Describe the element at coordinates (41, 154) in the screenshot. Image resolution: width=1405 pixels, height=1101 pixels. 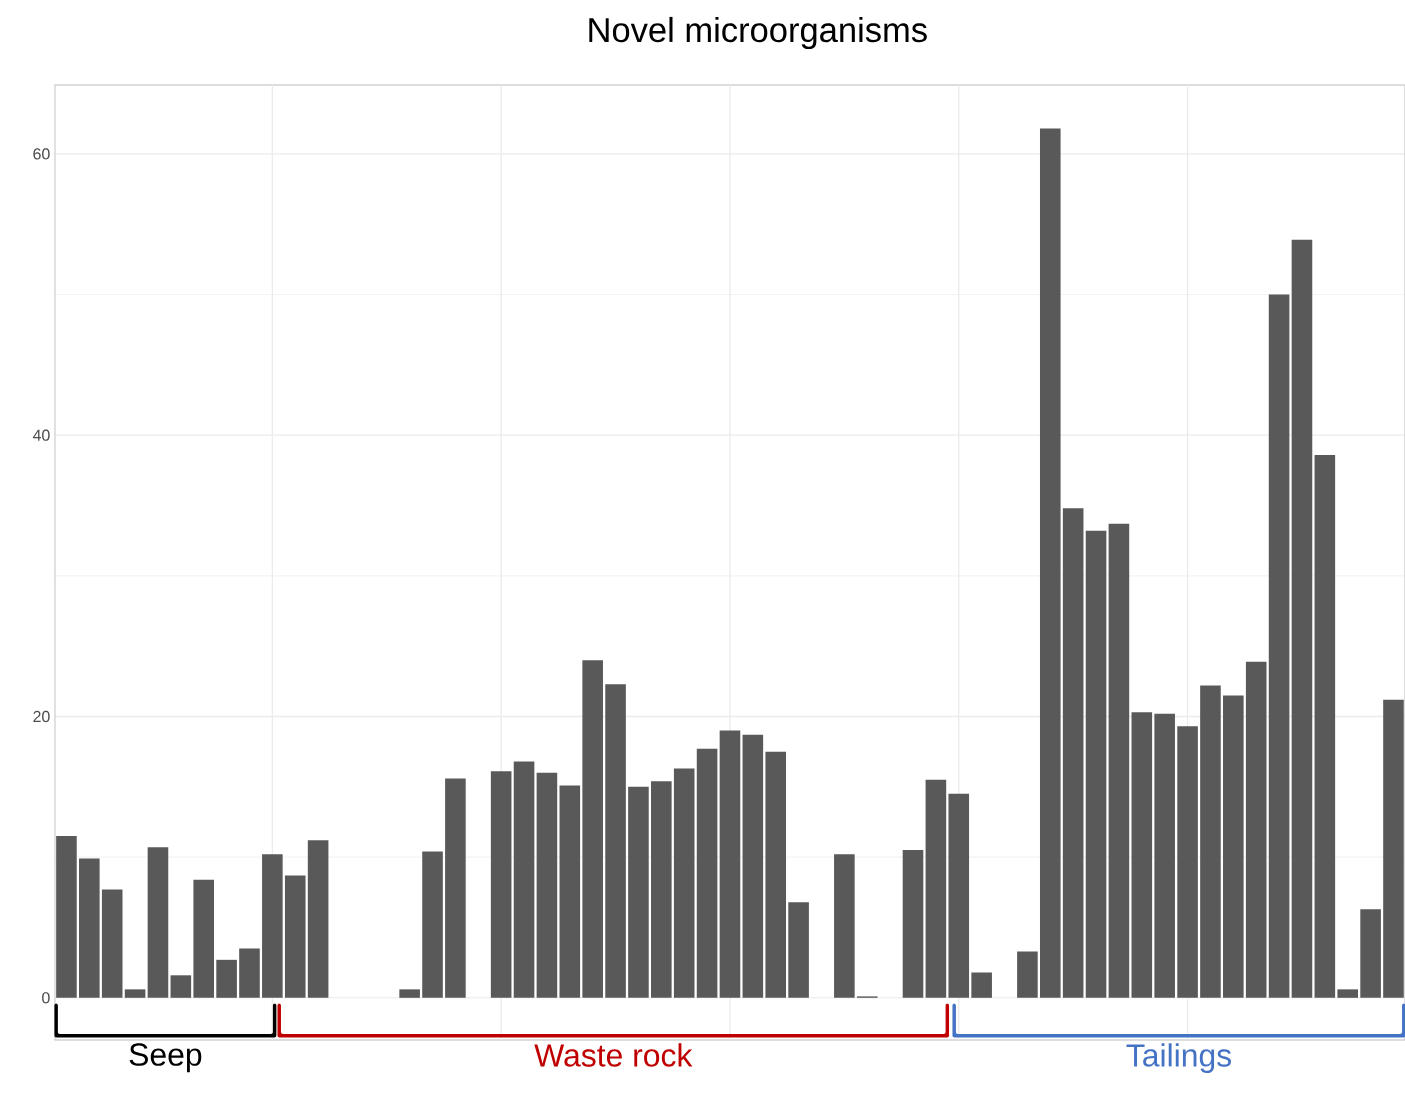
I see `y-tick-label: 60` at that location.